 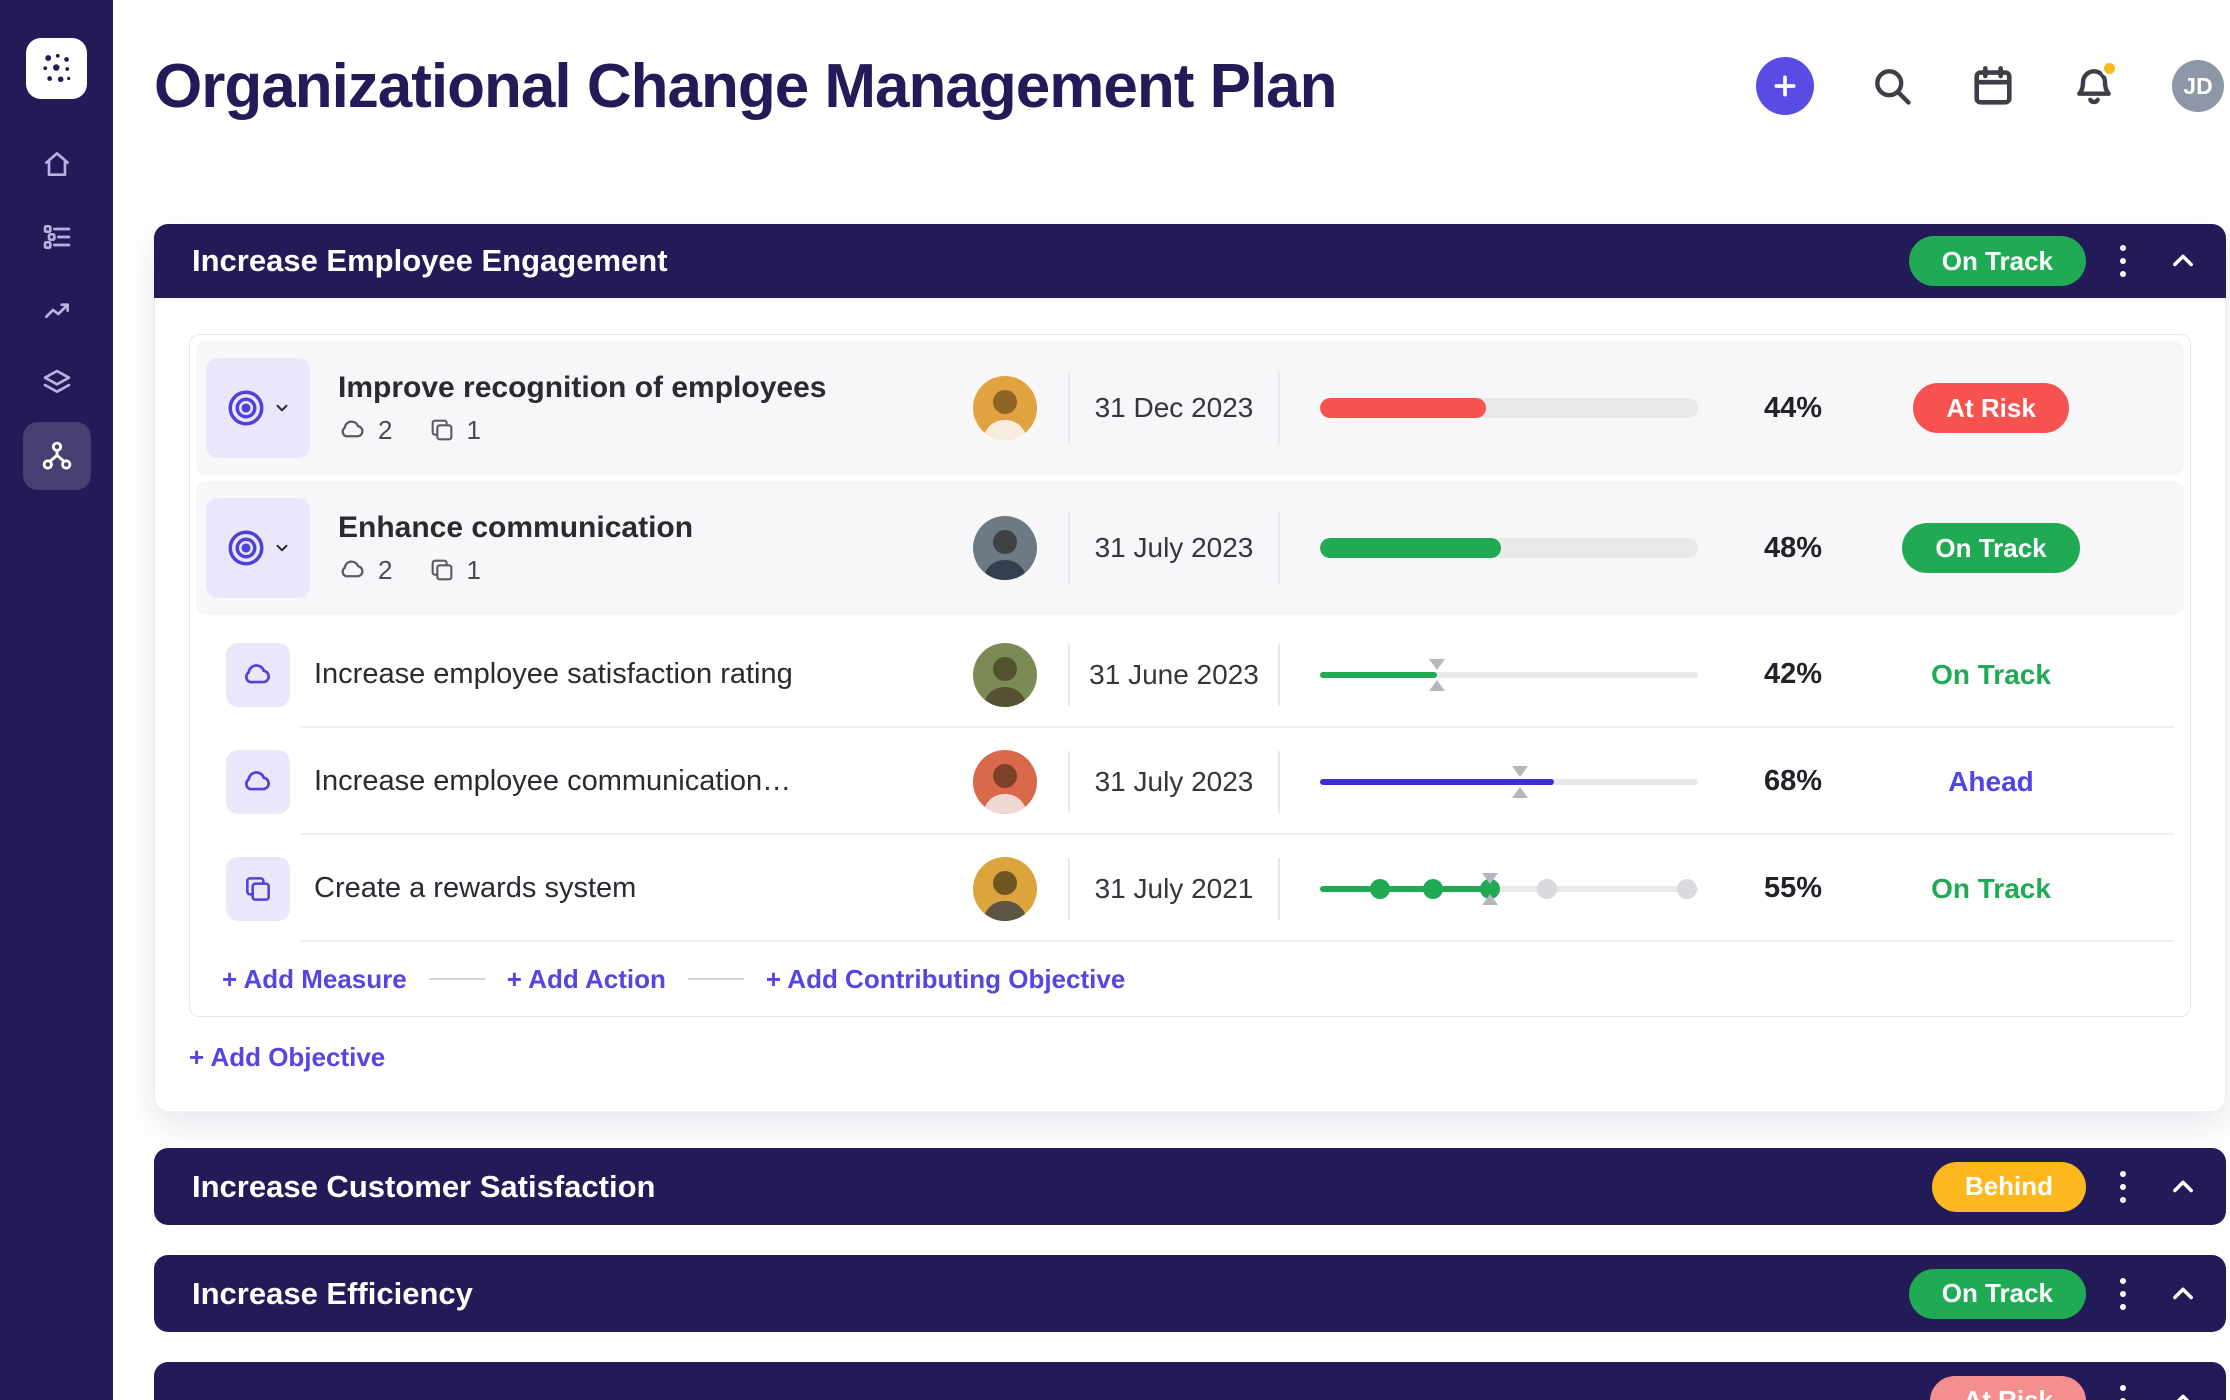 I want to click on network-icon, so click(x=56, y=455).